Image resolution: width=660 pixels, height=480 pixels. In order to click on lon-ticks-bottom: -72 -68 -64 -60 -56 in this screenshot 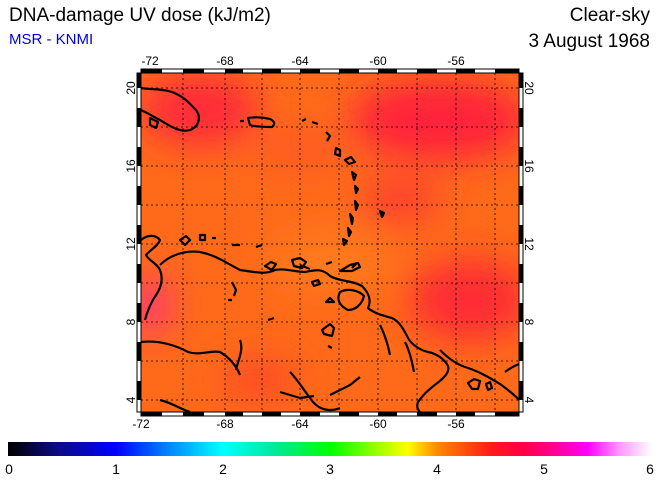, I will do `click(298, 424)`.